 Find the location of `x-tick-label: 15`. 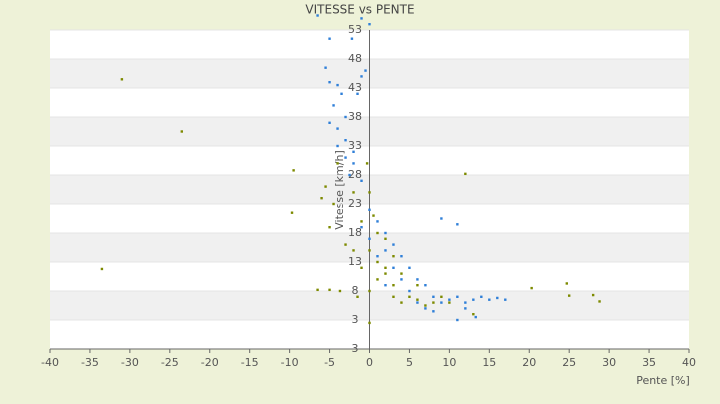

x-tick-label: 15 is located at coordinates (489, 362).